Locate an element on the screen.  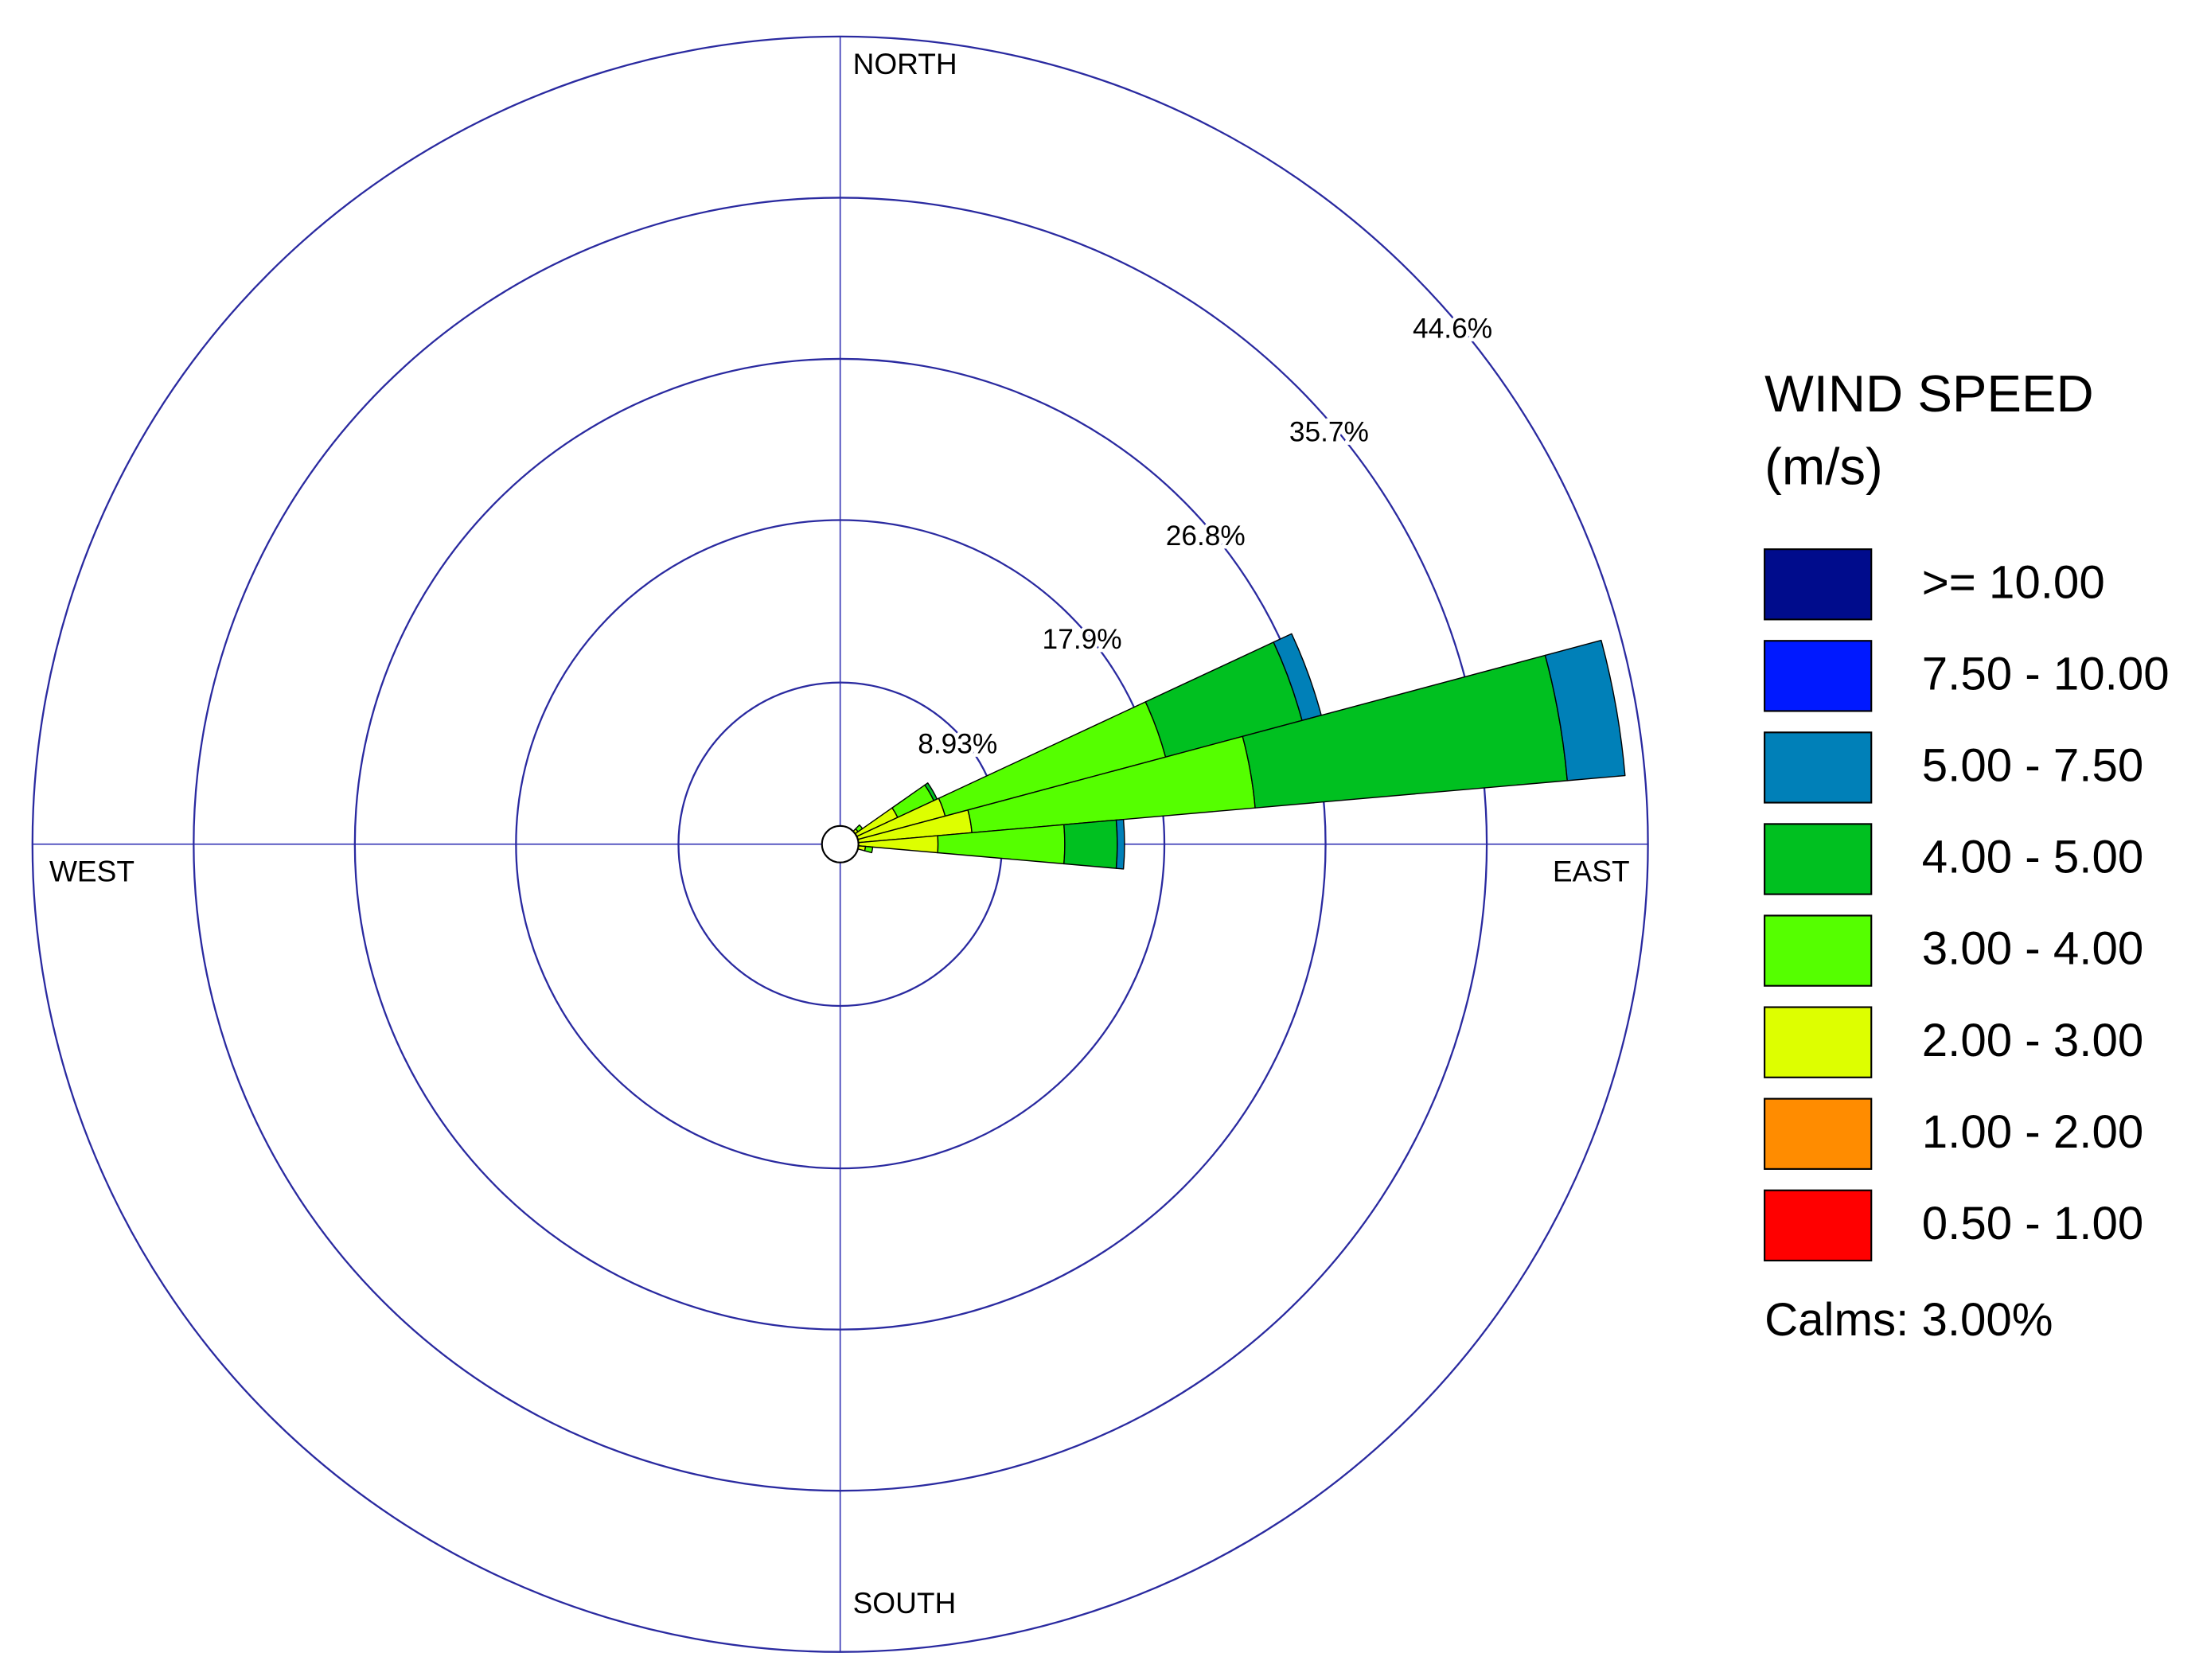
legend-label: 3.00 - 4.00 is located at coordinates (2033, 949).